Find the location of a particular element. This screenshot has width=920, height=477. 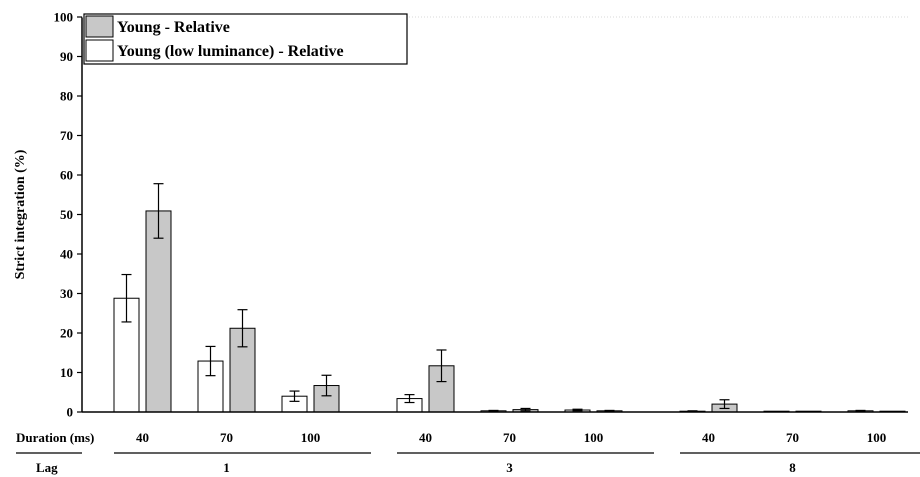

y-tick-label: 100 is located at coordinates (64, 17).